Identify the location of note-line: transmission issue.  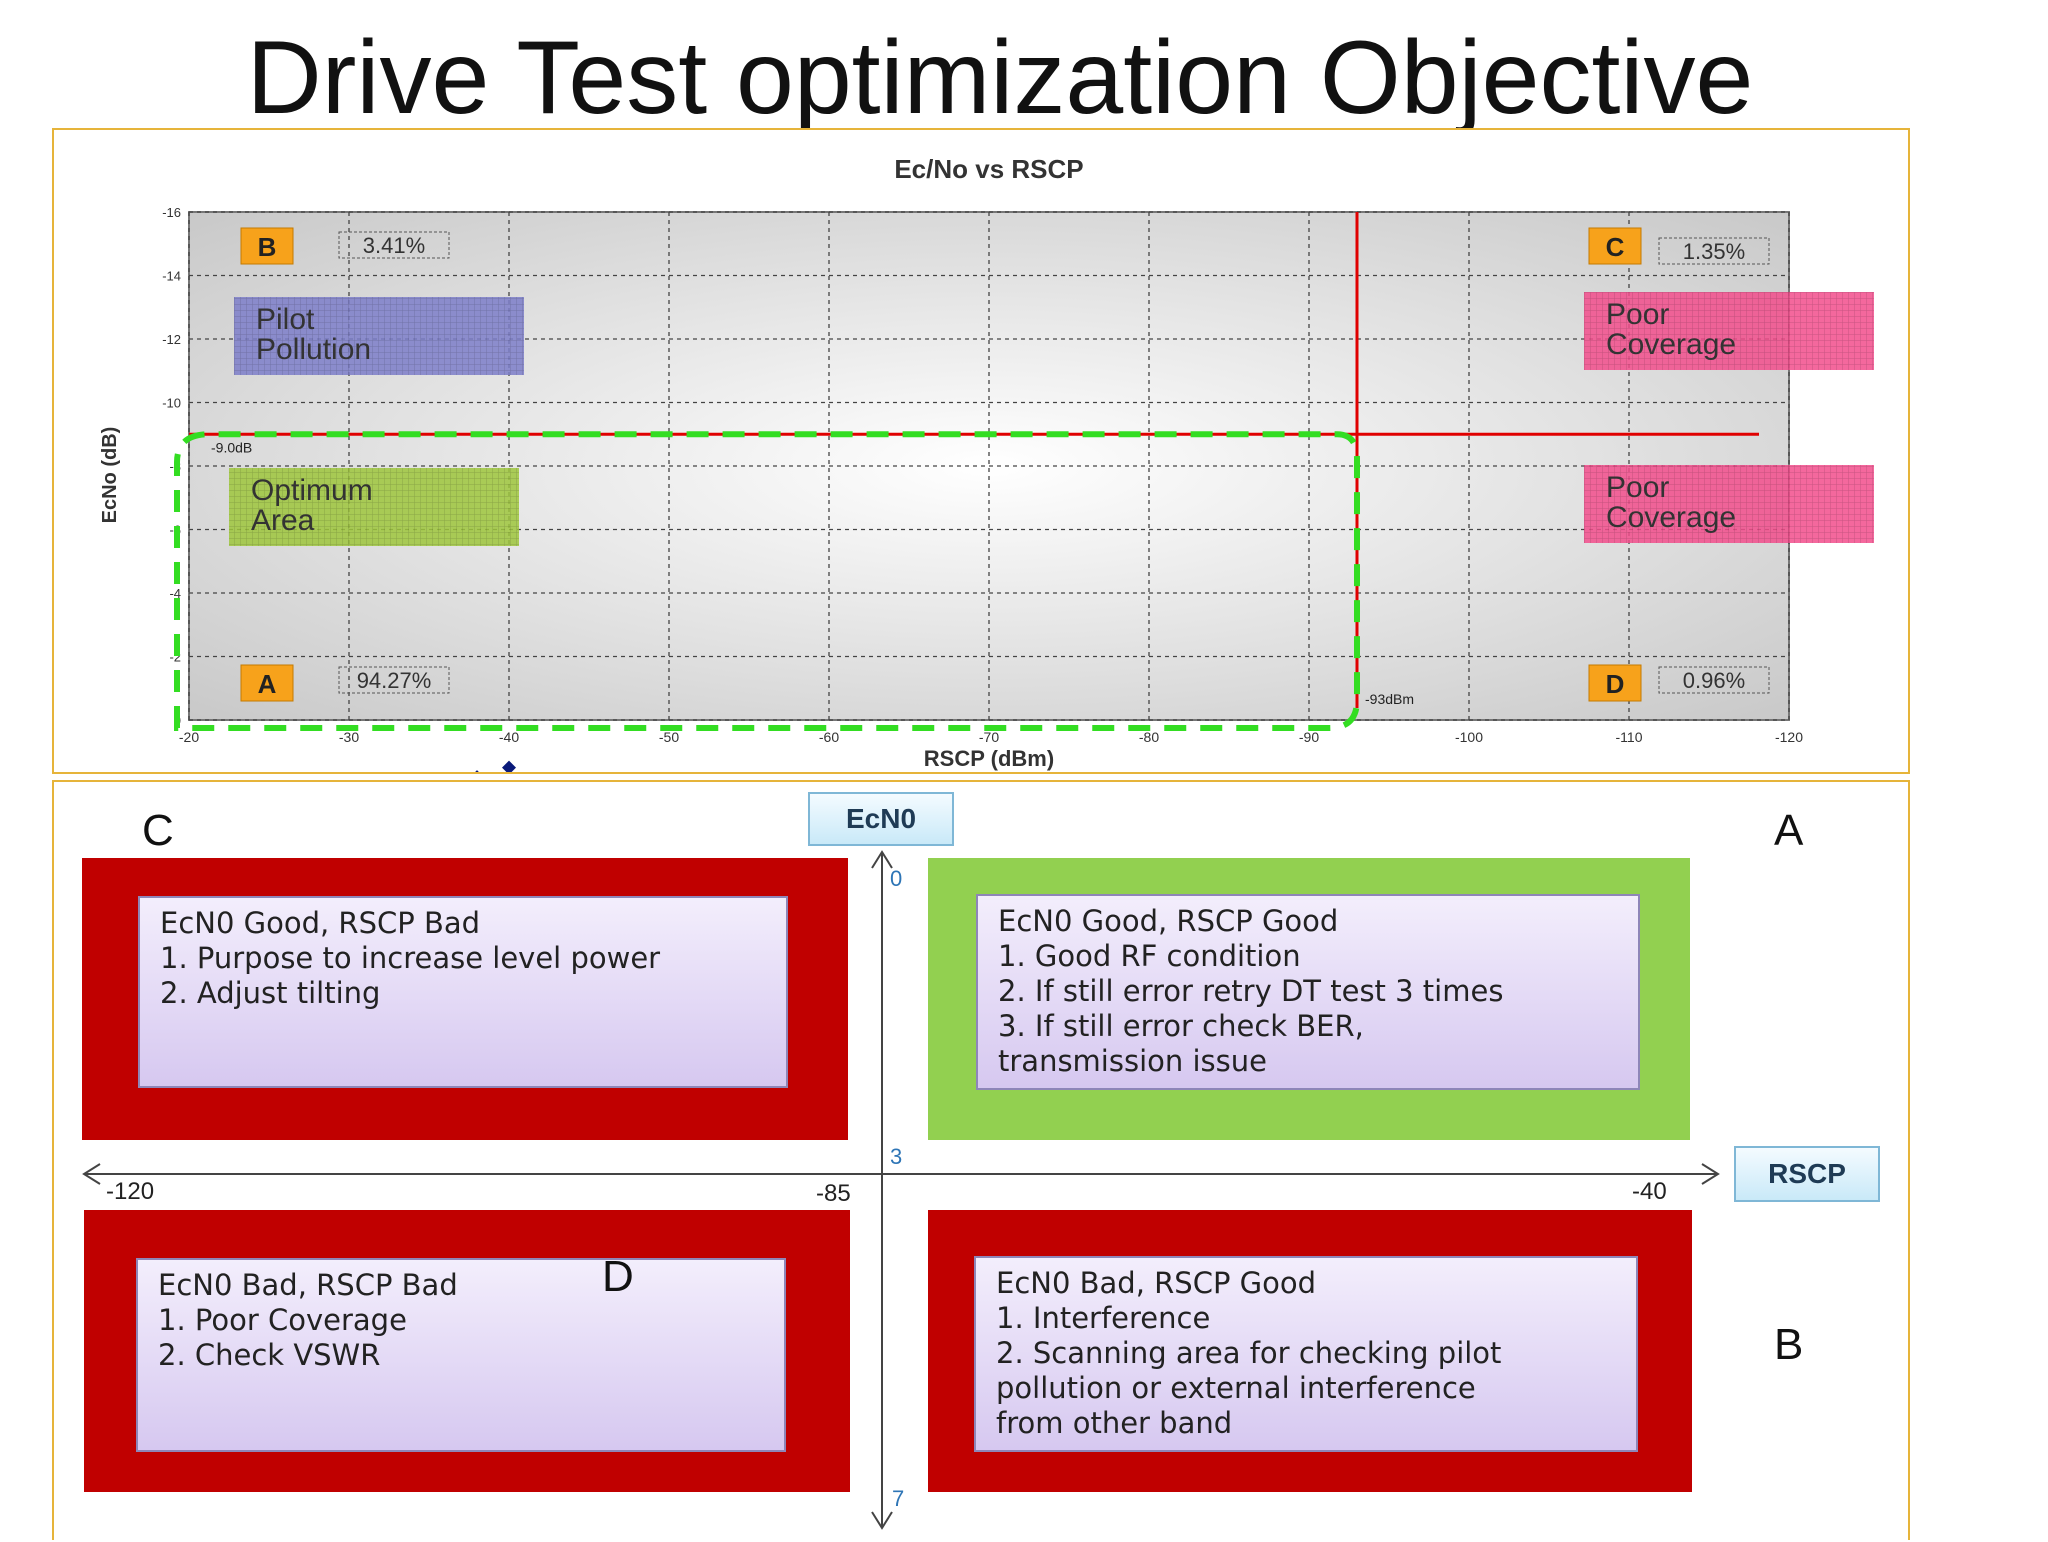
(1132, 1061).